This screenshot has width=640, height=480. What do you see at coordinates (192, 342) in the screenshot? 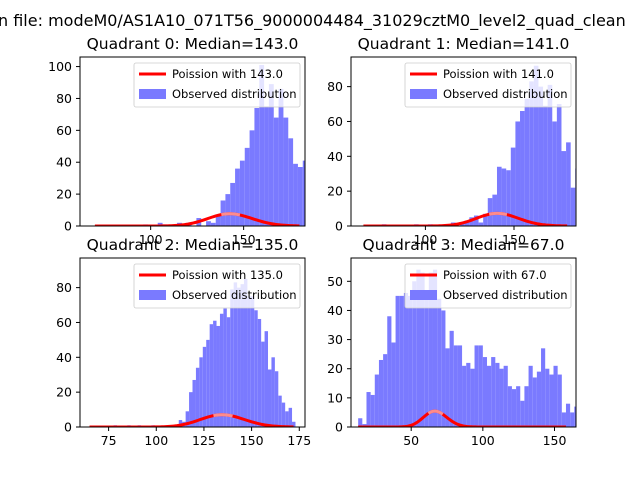
I see `quadrant-2-axes-frame` at bounding box center [192, 342].